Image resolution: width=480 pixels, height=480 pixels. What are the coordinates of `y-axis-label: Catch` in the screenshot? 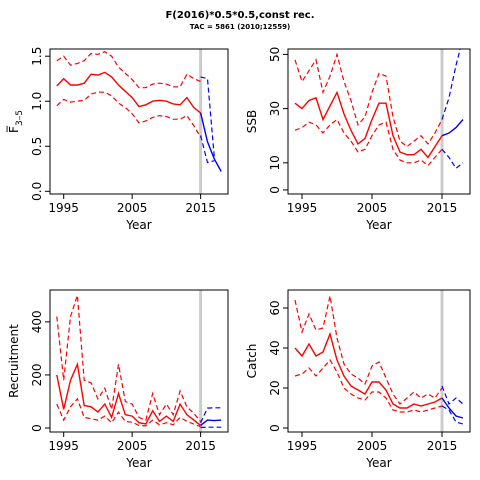 It's located at (252, 361).